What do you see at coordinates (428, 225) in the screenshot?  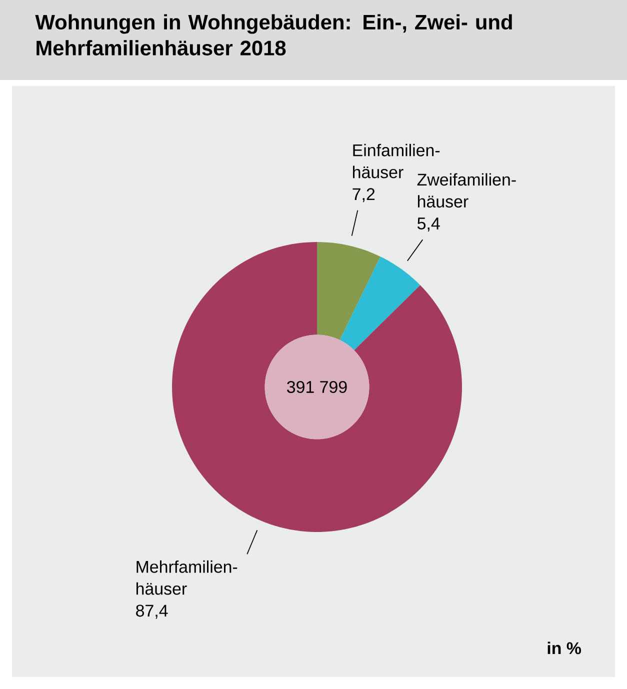 I see `data-label: 5,4` at bounding box center [428, 225].